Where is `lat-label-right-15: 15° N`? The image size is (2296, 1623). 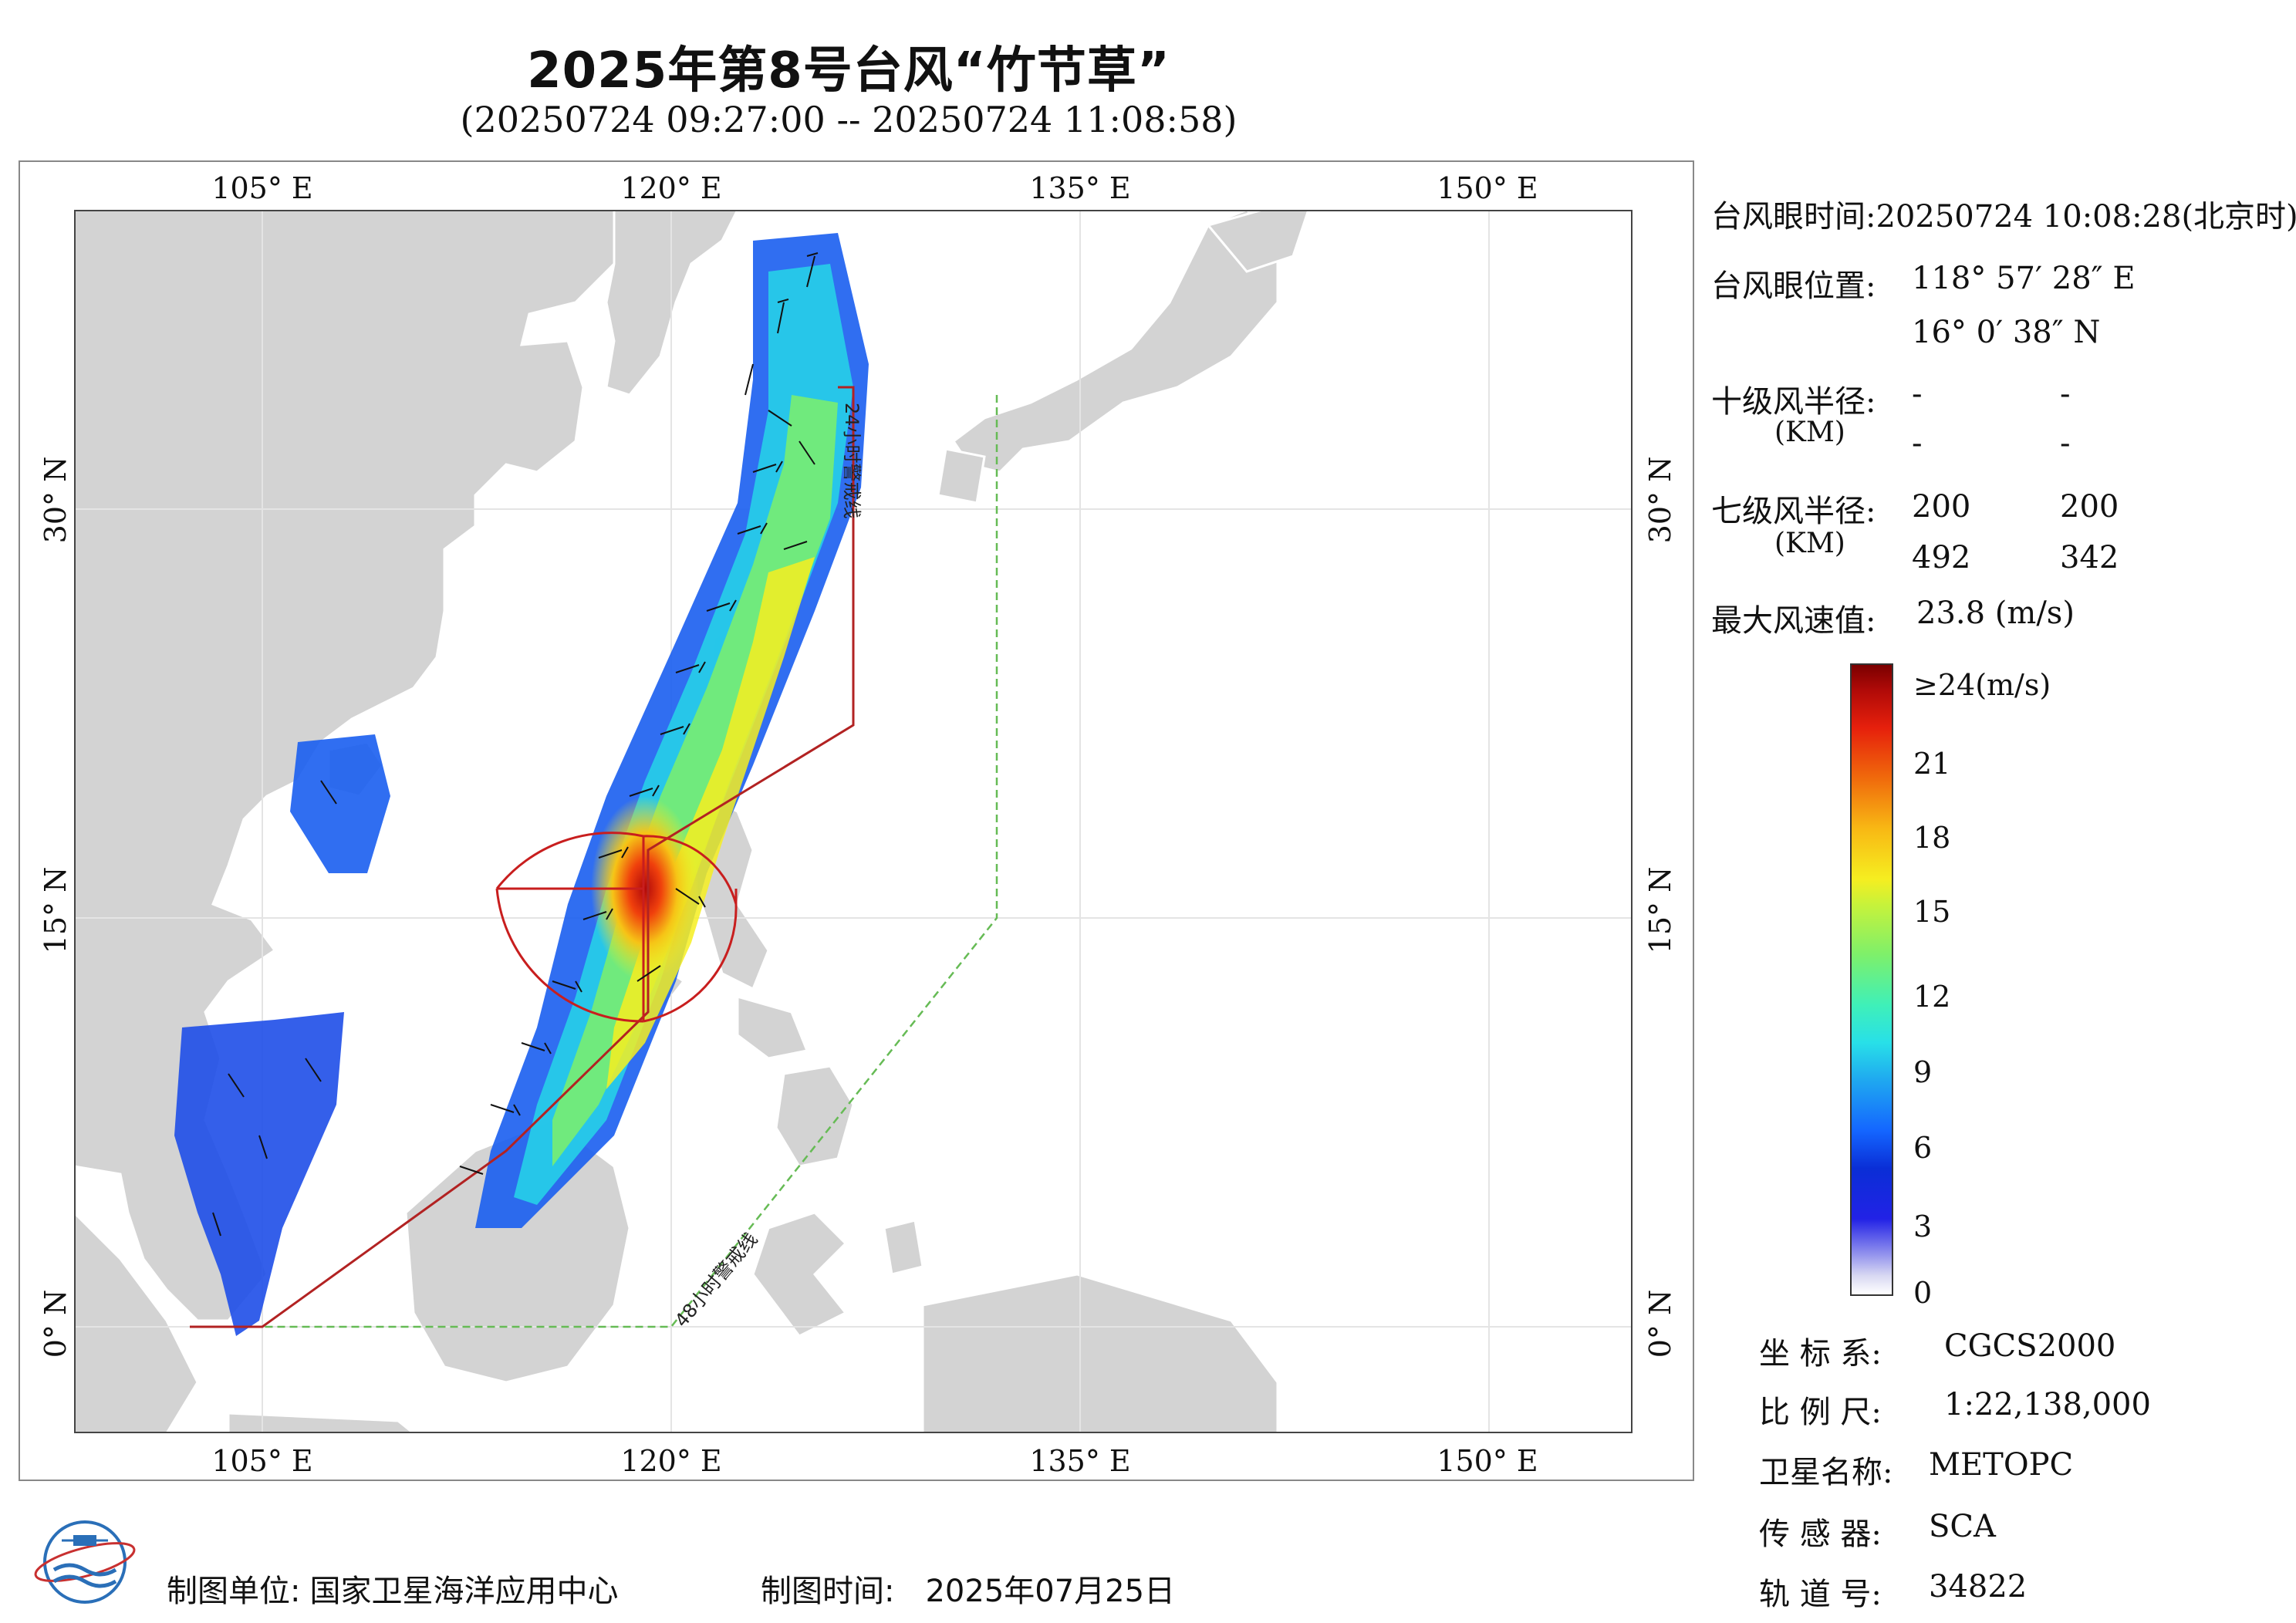 lat-label-right-15: 15° N is located at coordinates (1660, 910).